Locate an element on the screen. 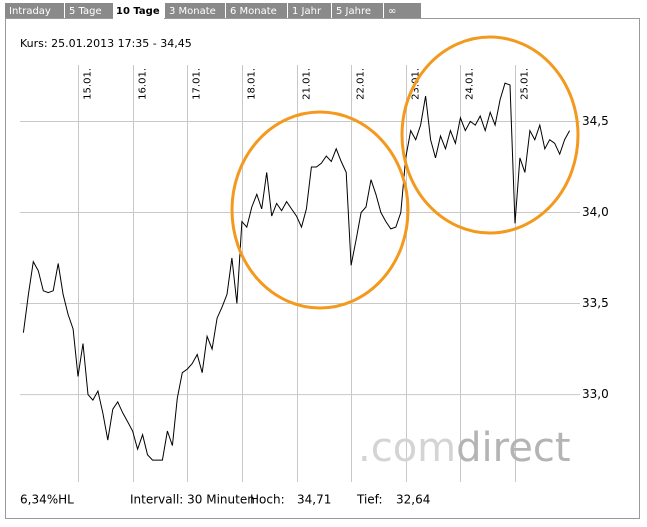  tab: 3 Monate is located at coordinates (190, 10).